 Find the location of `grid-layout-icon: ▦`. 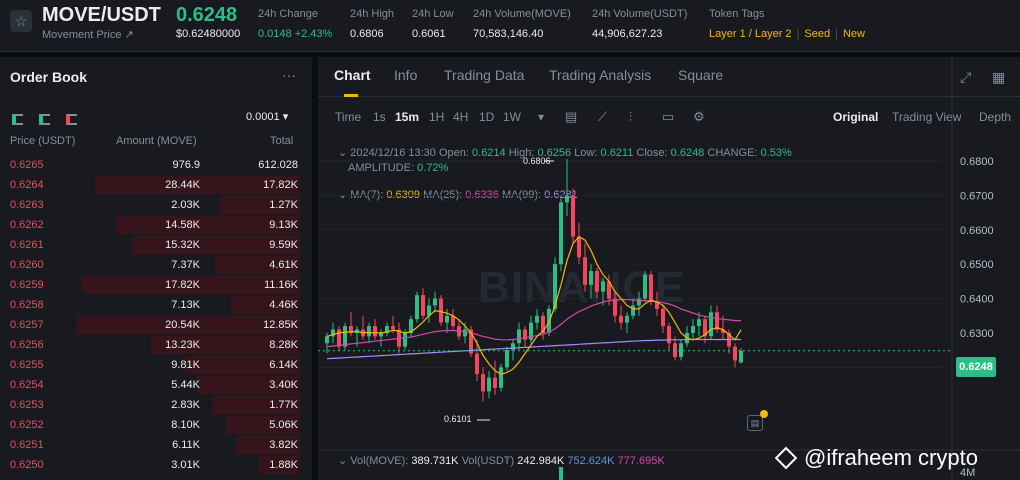

grid-layout-icon: ▦ is located at coordinates (999, 77).